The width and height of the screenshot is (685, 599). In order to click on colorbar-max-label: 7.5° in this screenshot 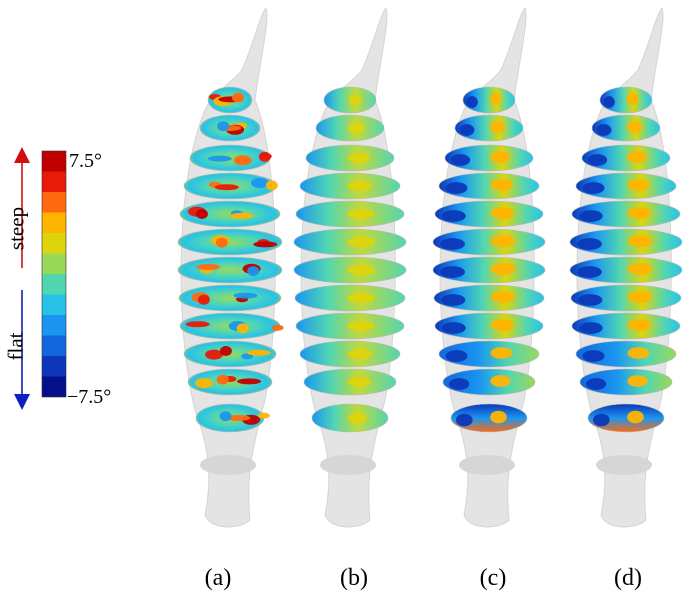, I will do `click(85, 161)`.